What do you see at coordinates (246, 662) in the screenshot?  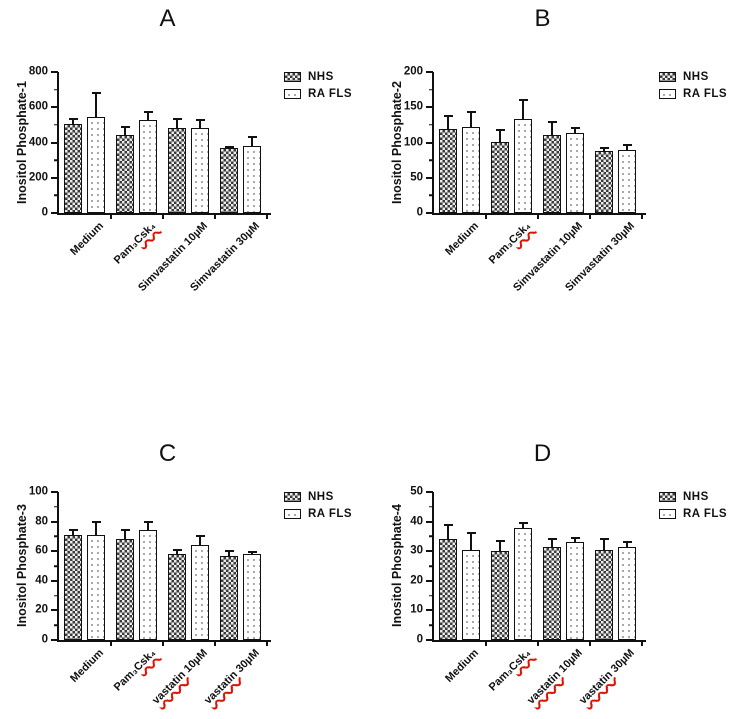 I see `label-text: 30µM` at bounding box center [246, 662].